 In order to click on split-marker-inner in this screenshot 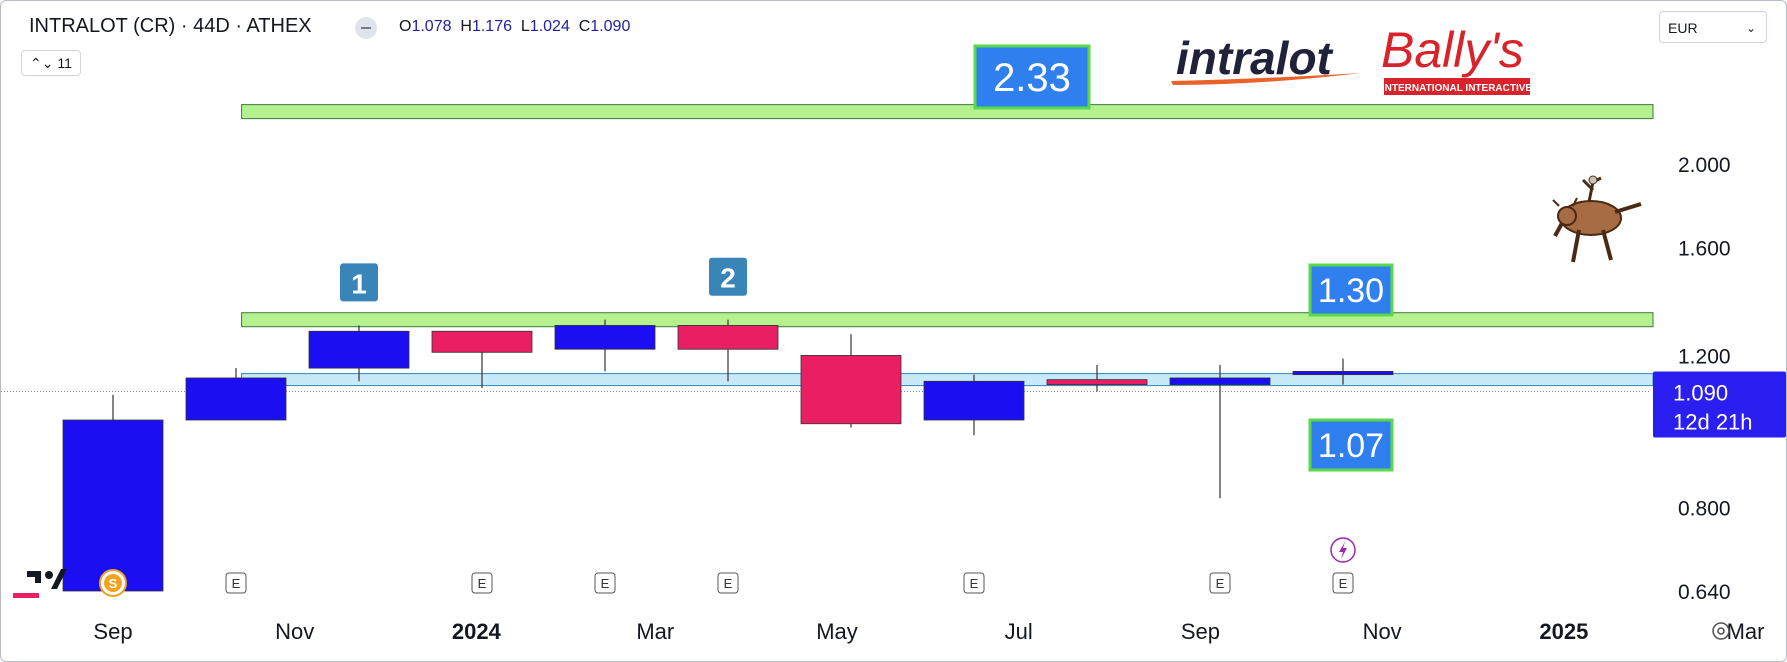, I will do `click(113, 583)`.